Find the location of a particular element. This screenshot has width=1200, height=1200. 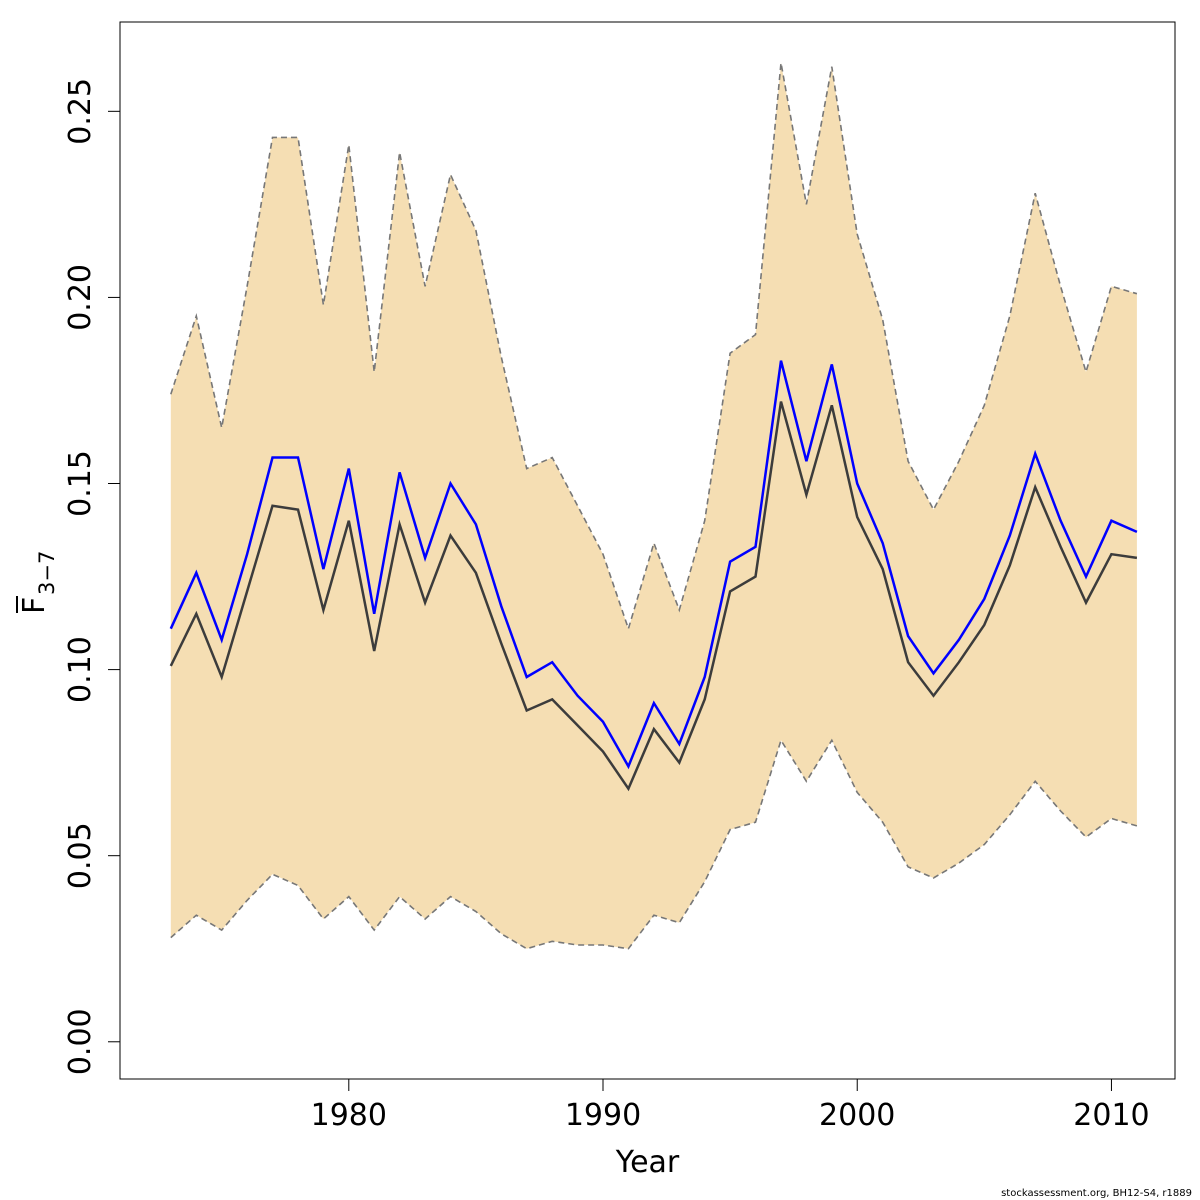

y-tick-label: 0.25 is located at coordinates (80, 111).